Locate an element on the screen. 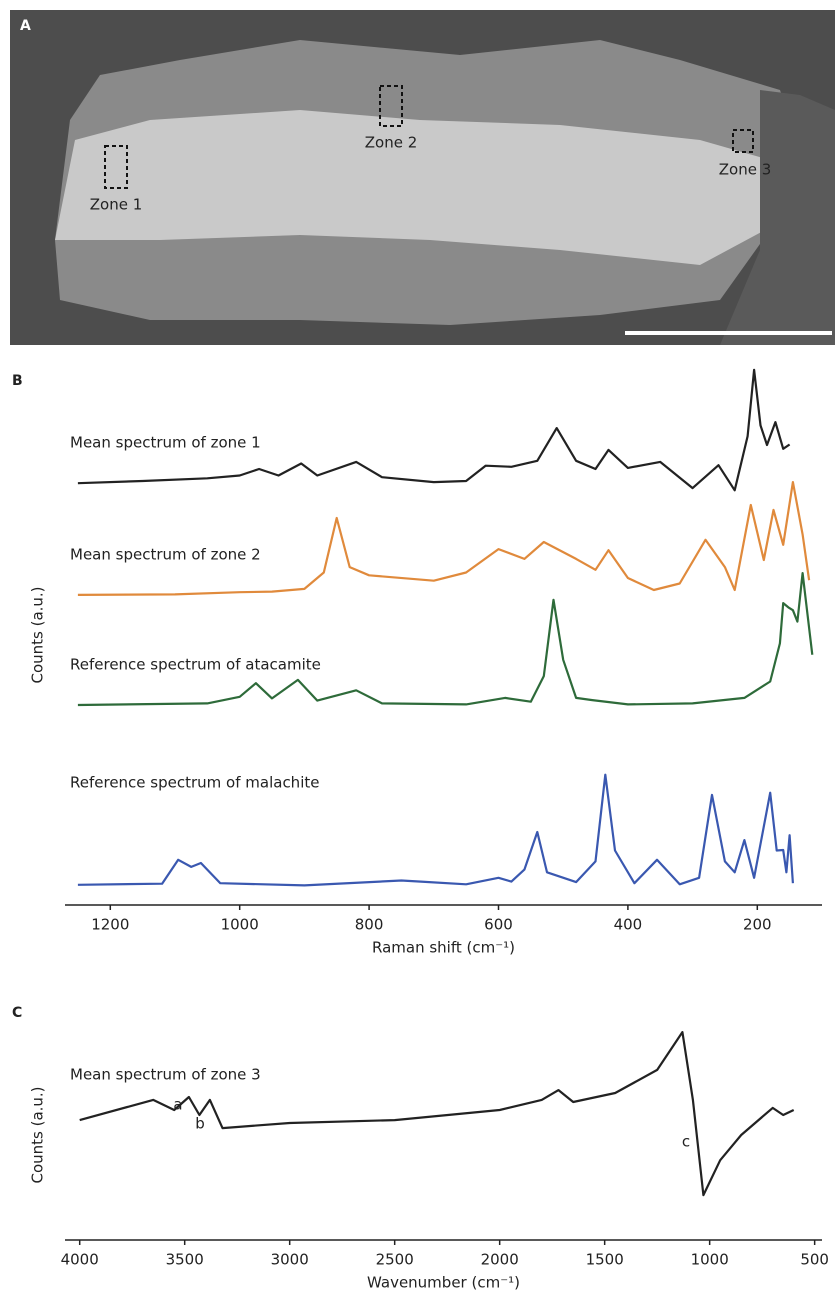 This screenshot has width=838, height=1293. x-tick-label: 4000 is located at coordinates (80, 1260).